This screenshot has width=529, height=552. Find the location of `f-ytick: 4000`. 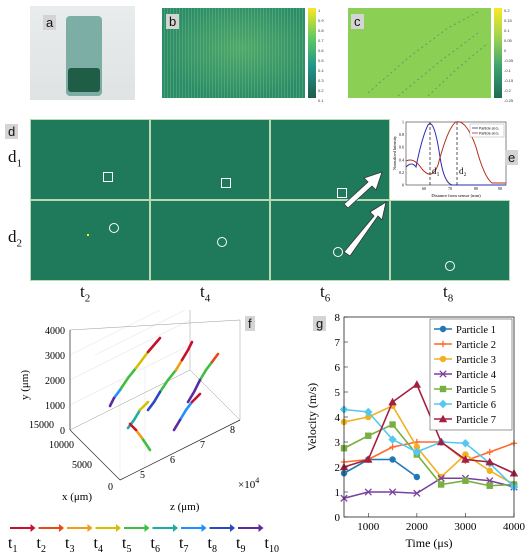

f-ytick: 4000 is located at coordinates (55, 331).